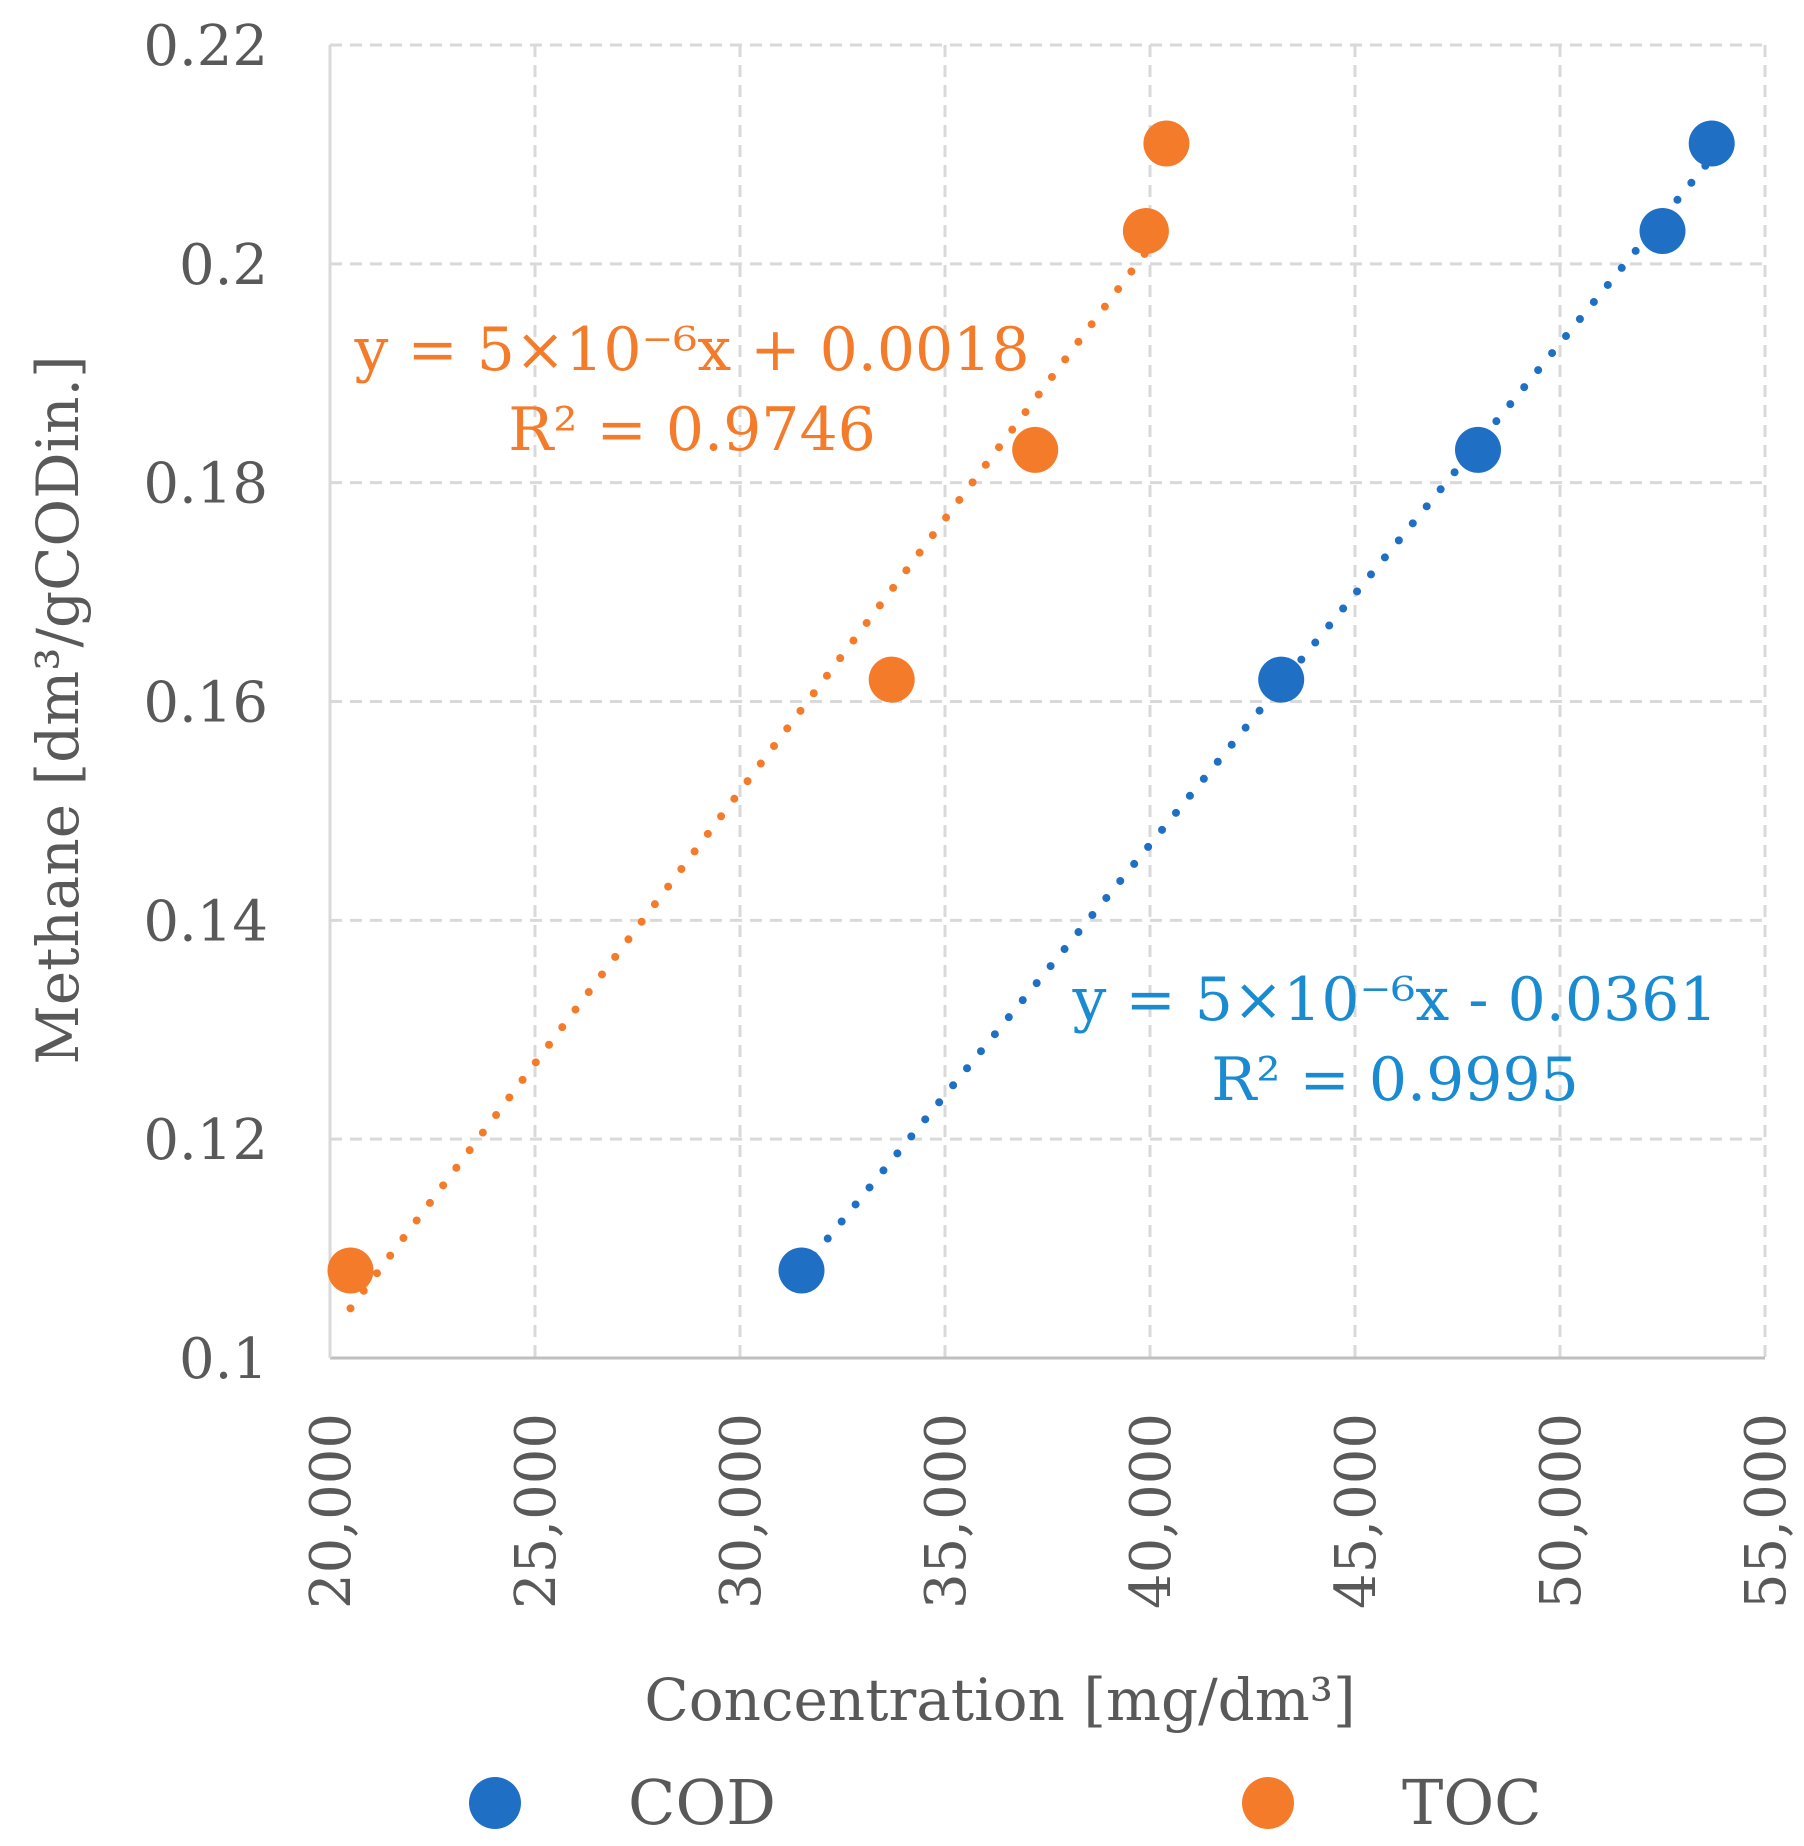 Image resolution: width=1804 pixels, height=1846 pixels. What do you see at coordinates (946, 1511) in the screenshot?
I see `x-tick-label: 35,000` at bounding box center [946, 1511].